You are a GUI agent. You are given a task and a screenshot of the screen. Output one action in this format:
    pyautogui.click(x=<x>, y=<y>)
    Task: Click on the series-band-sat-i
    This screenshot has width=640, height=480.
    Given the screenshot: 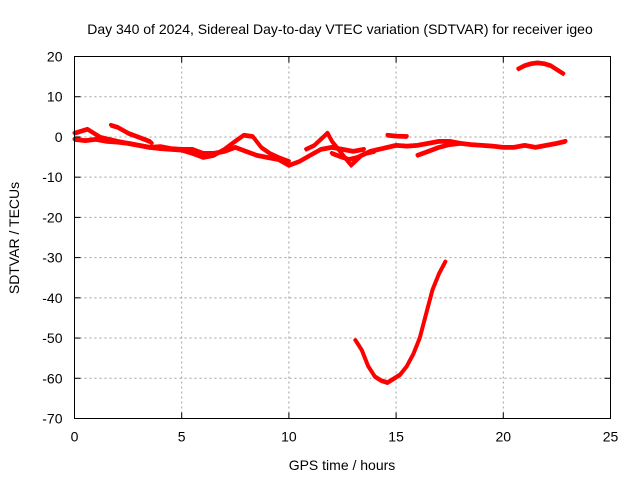 What is the action you would take?
    pyautogui.click(x=541, y=70)
    